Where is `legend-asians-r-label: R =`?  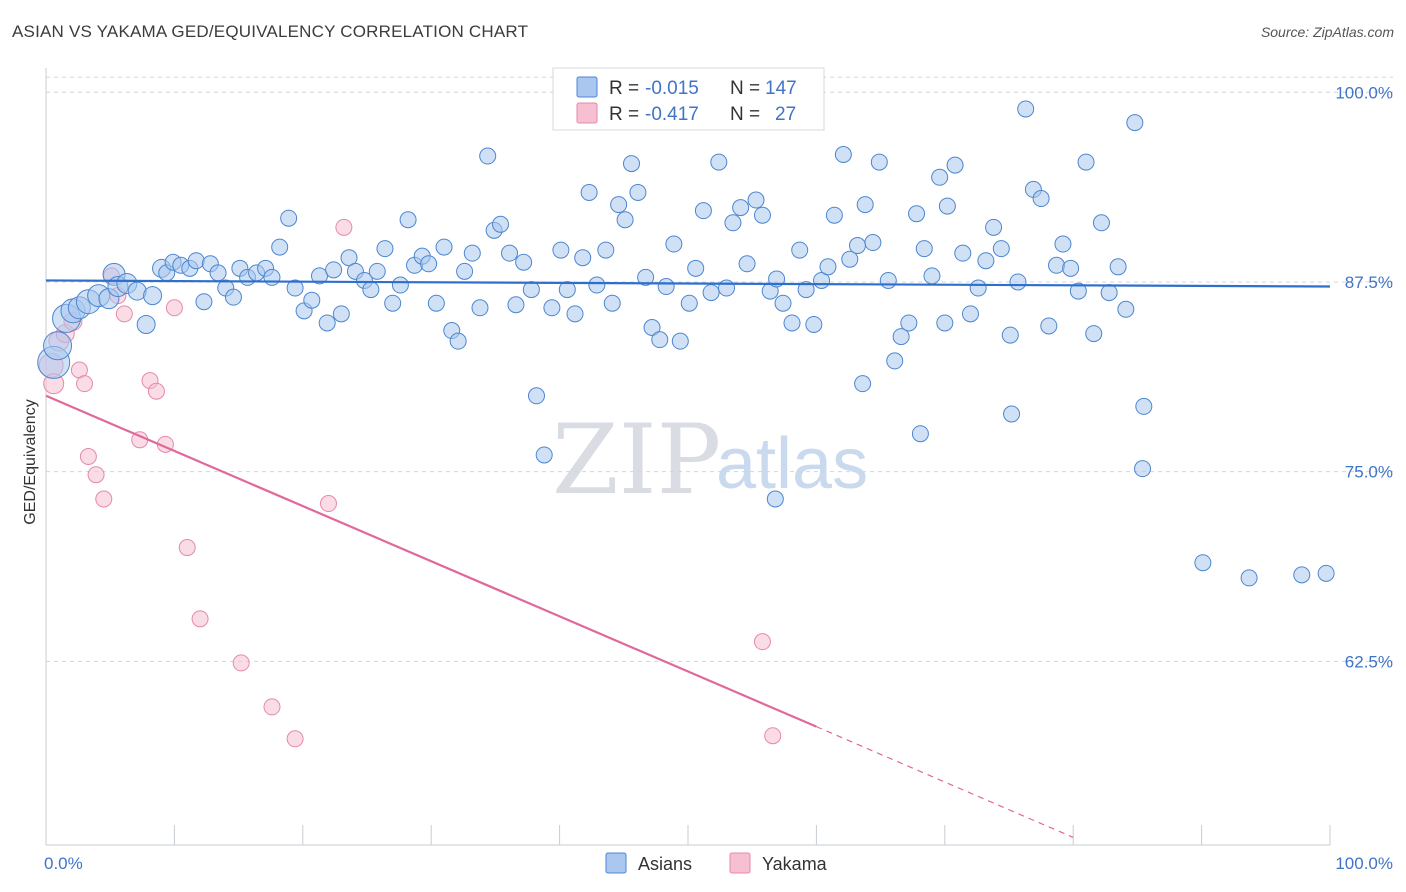 legend-asians-r-label: R = is located at coordinates (624, 88).